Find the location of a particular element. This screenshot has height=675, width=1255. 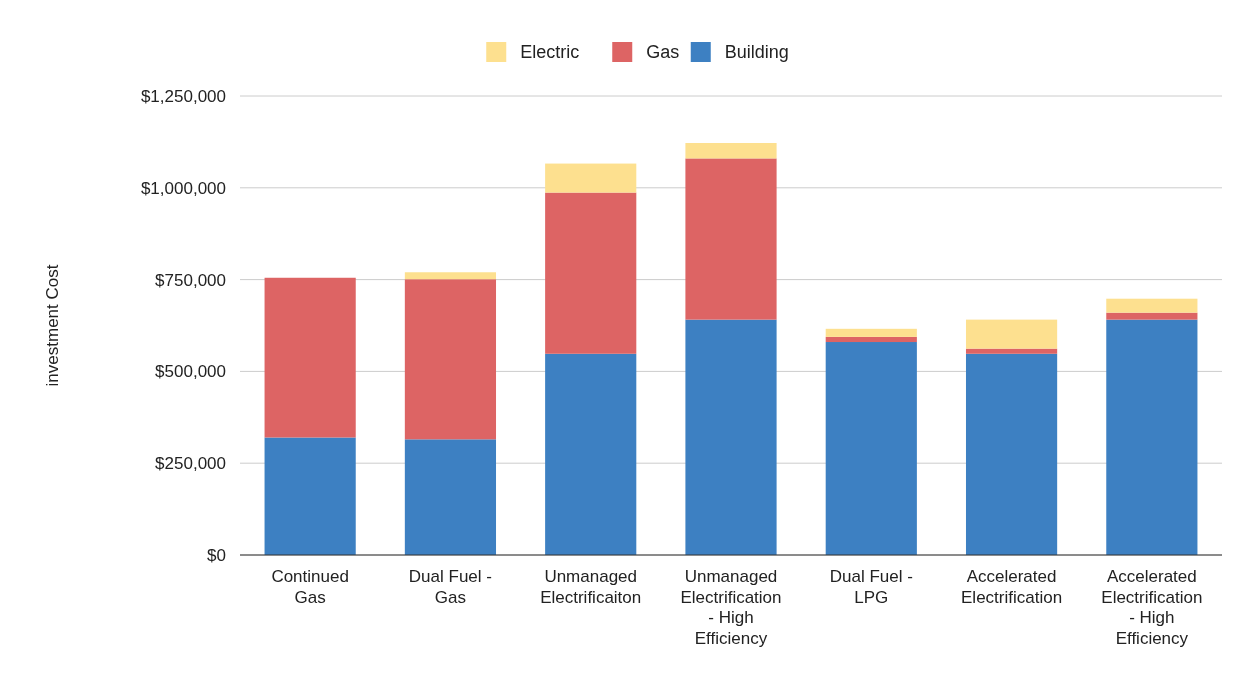

y-tick-label: $1,250,000 is located at coordinates (183, 96).